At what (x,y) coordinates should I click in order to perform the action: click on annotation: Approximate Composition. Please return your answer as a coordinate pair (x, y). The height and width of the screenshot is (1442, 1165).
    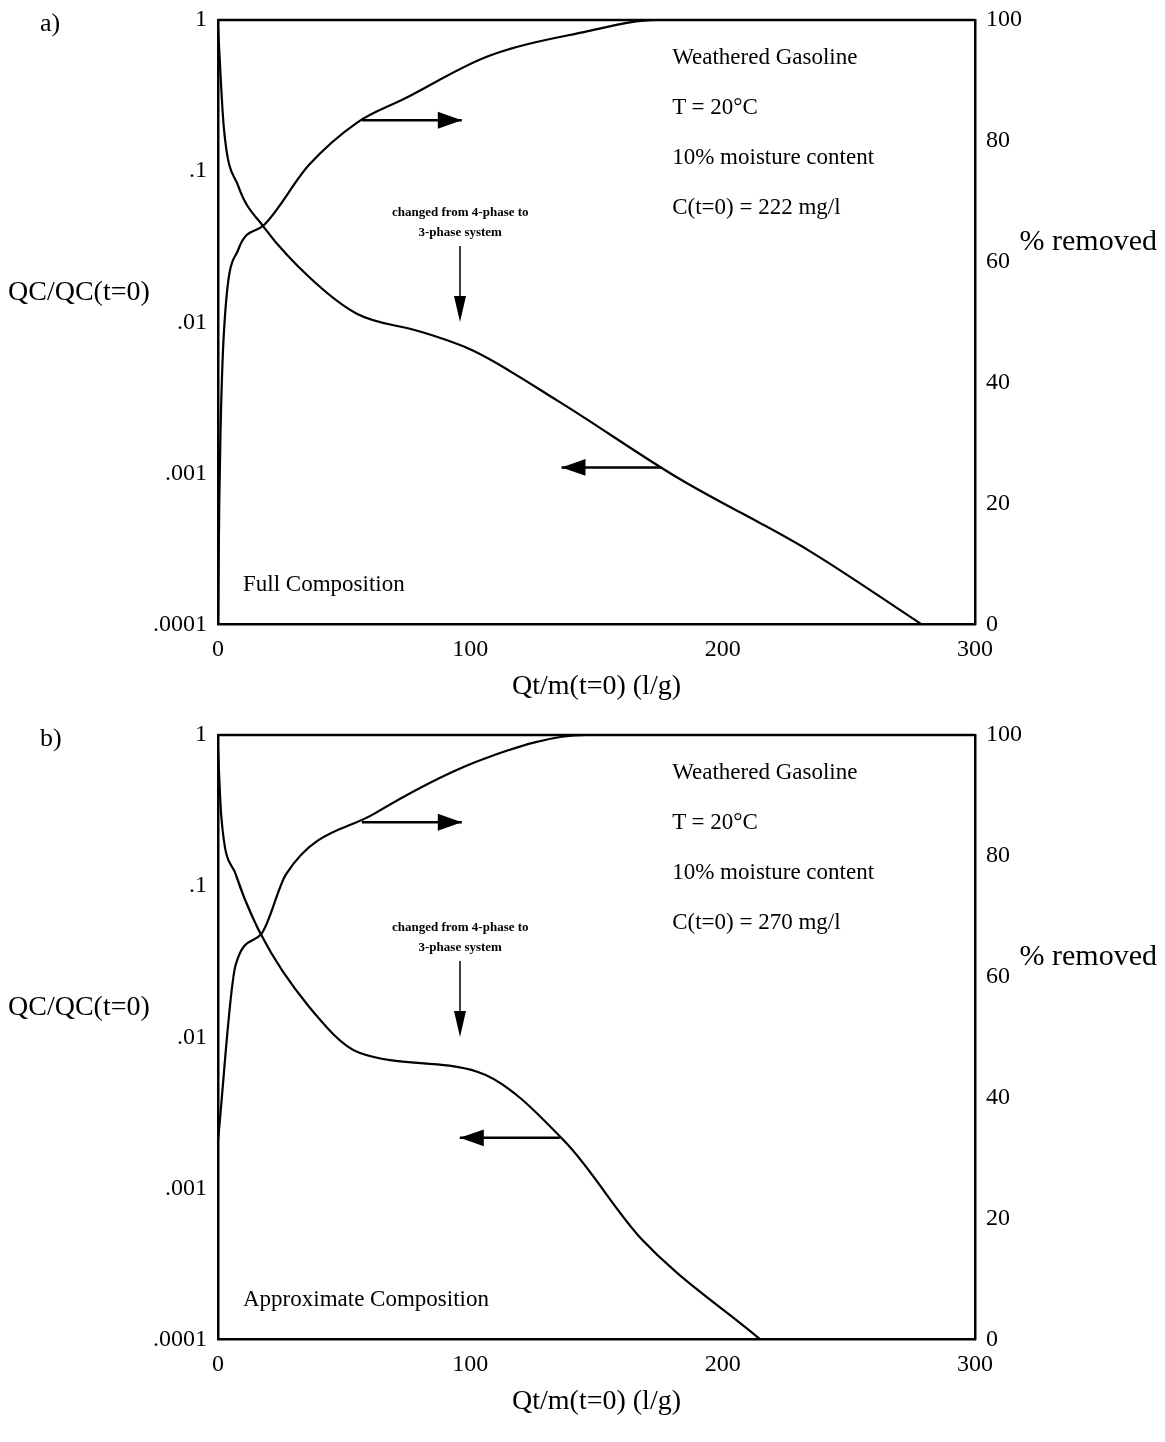
    Looking at the image, I should click on (366, 1298).